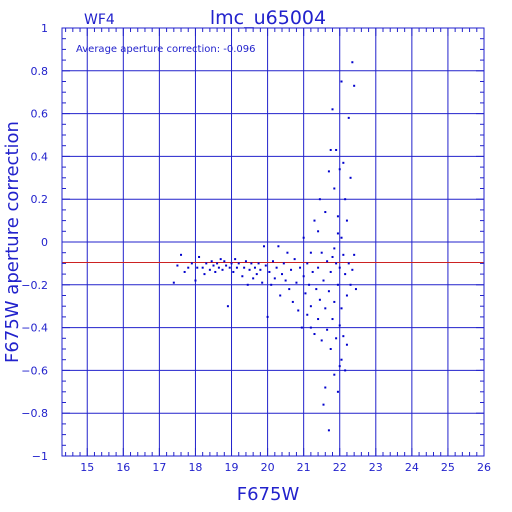 The image size is (512, 512). Describe the element at coordinates (484, 467) in the screenshot. I see `x-tick-label: 26` at that location.